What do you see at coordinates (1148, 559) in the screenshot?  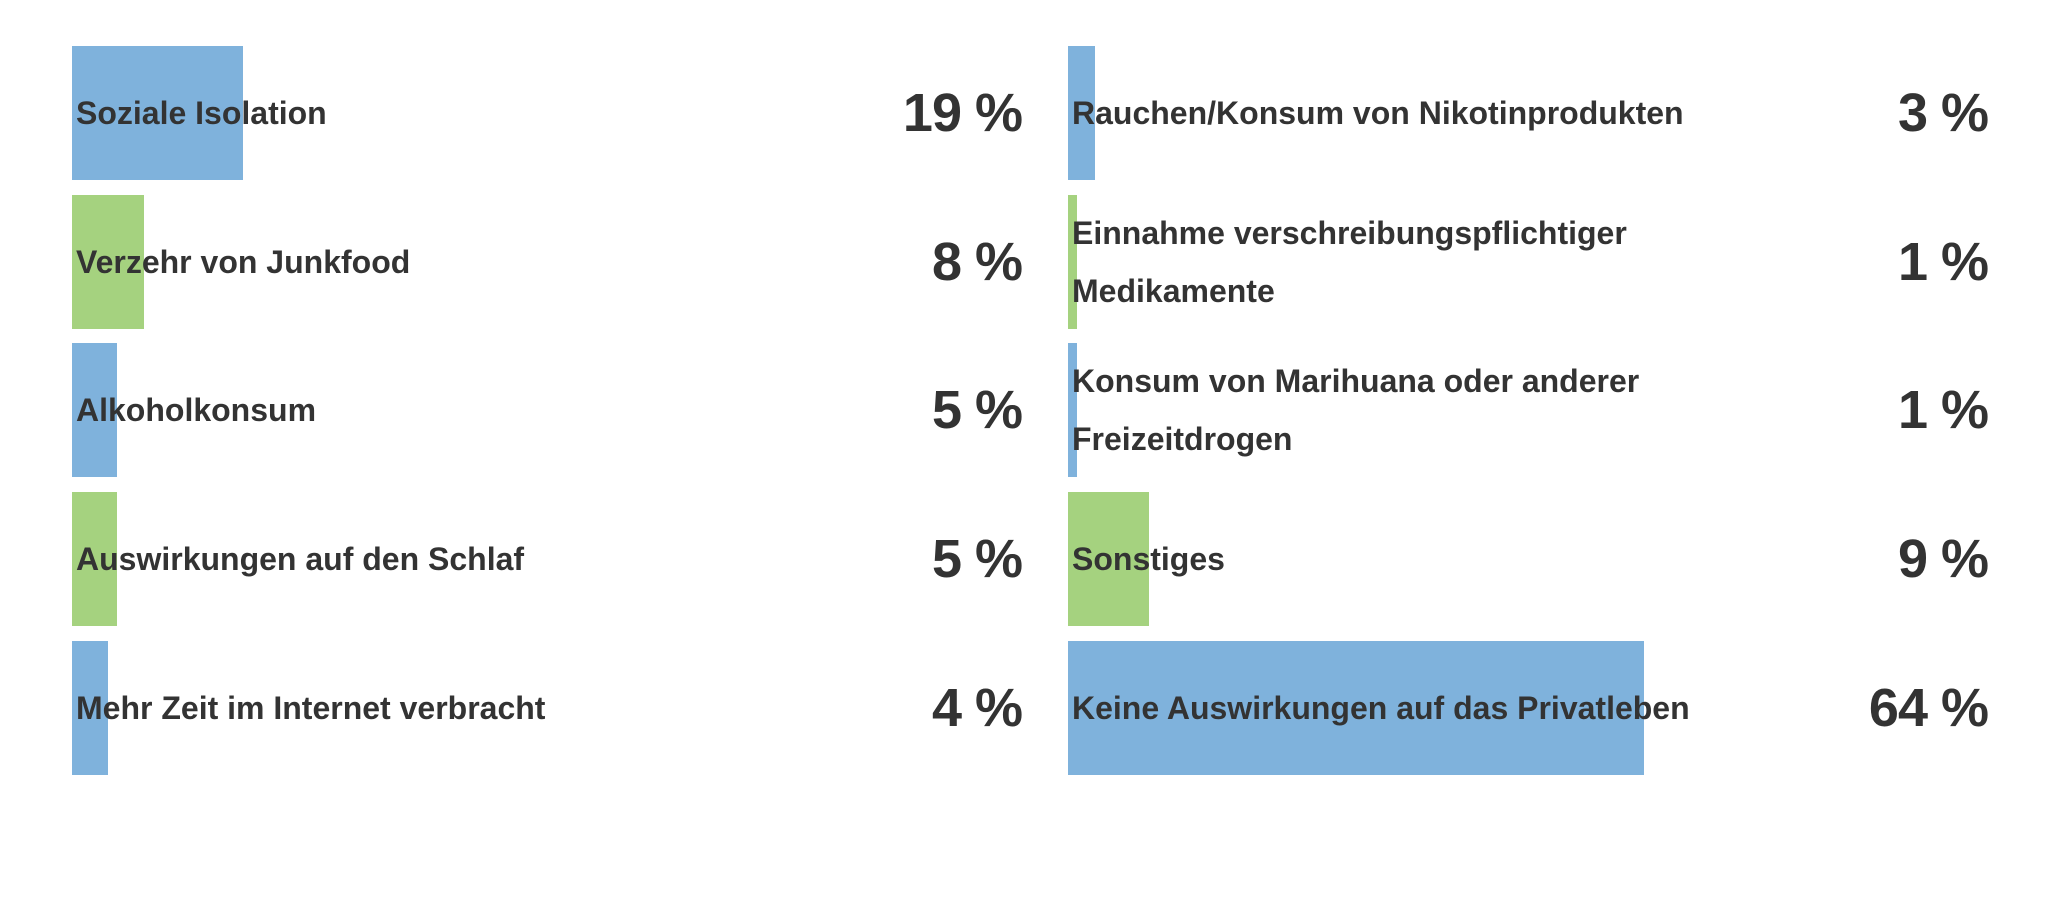 I see `bar-label: Sonstiges` at bounding box center [1148, 559].